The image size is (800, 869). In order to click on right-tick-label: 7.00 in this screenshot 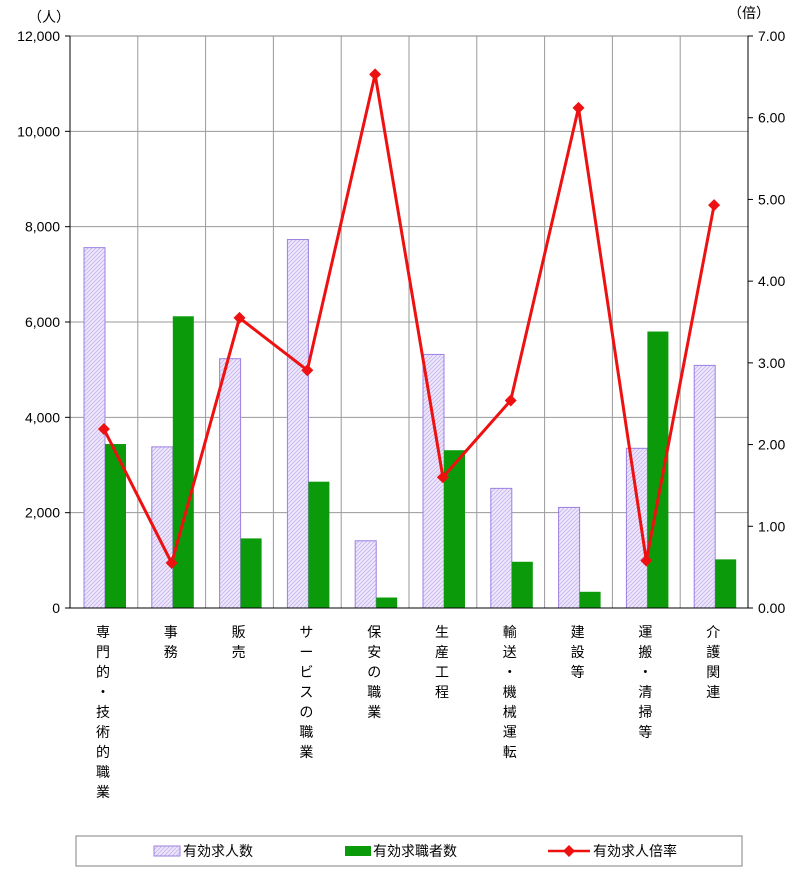, I will do `click(771, 36)`.